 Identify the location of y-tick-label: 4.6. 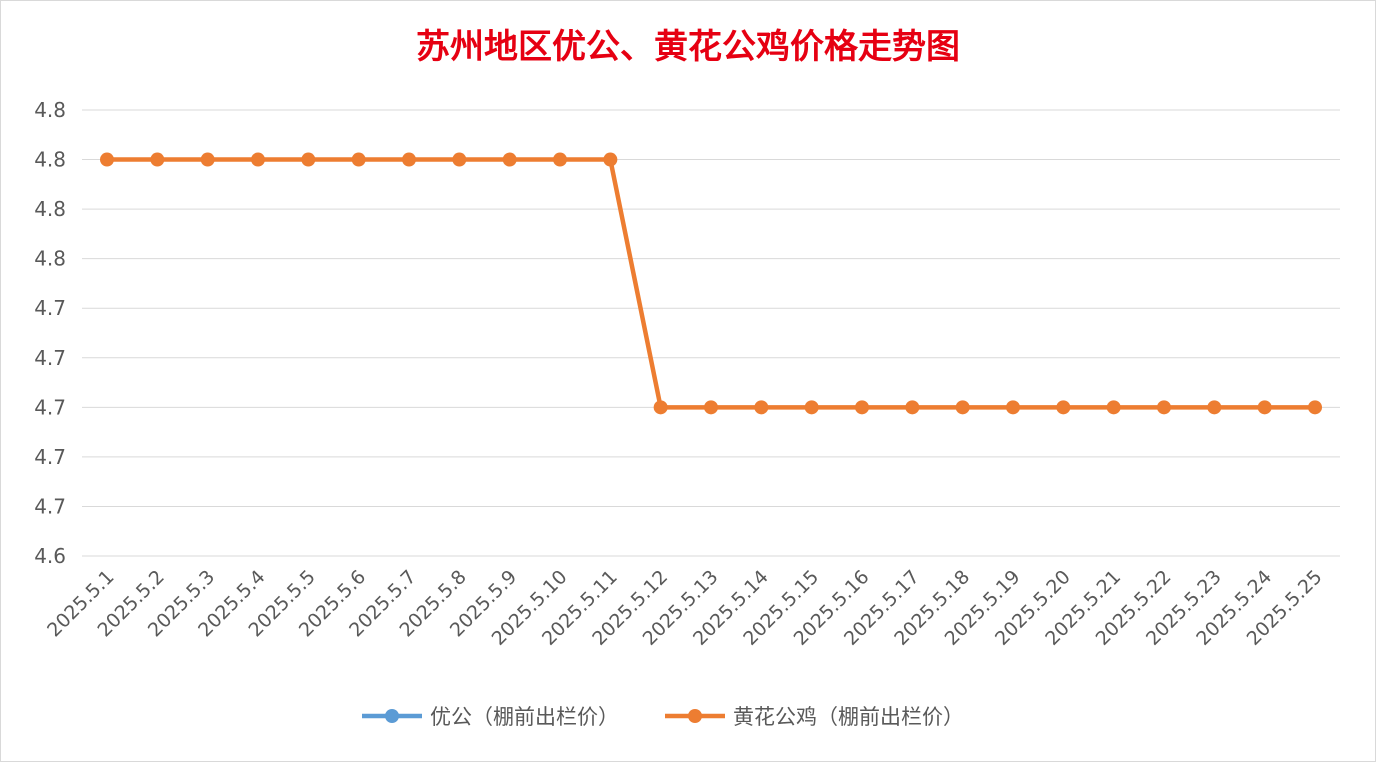
(50, 556).